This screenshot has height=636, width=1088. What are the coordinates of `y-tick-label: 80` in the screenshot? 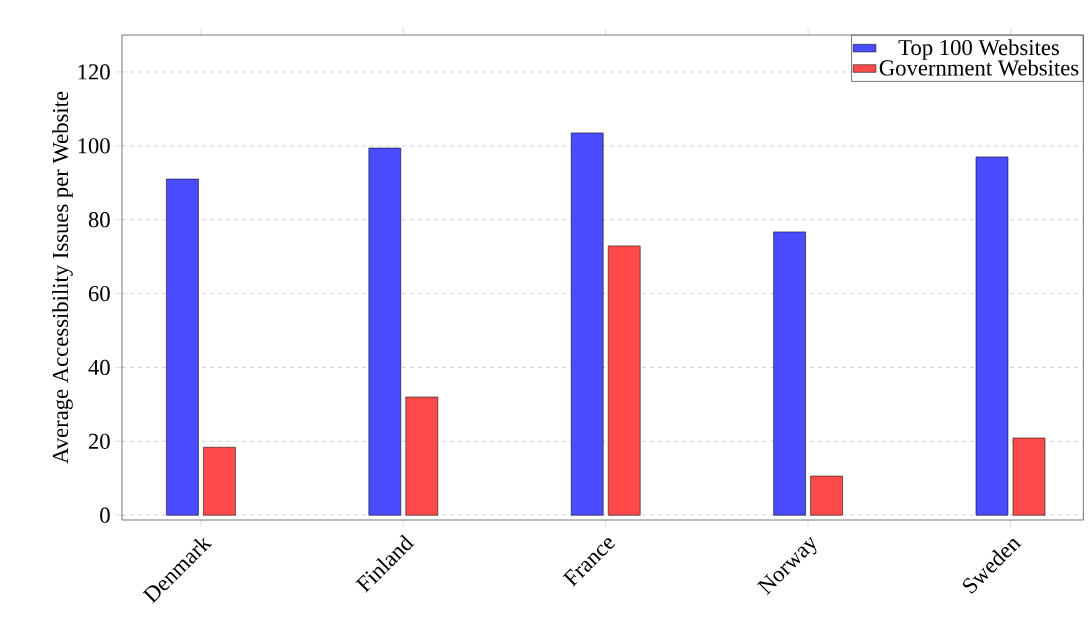 It's located at (99, 220).